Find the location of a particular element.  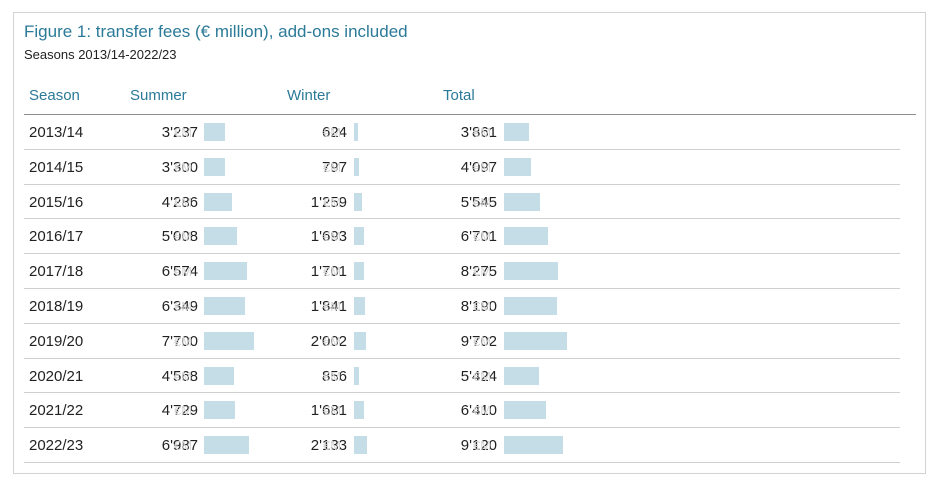

header-divider is located at coordinates (470, 114).